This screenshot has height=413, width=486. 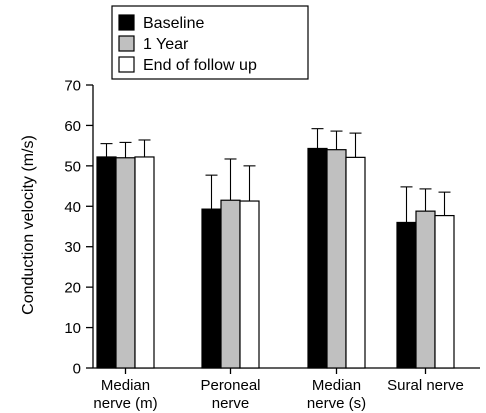 I want to click on legend: Baseline 1 Year End of follow up, so click(x=210, y=42).